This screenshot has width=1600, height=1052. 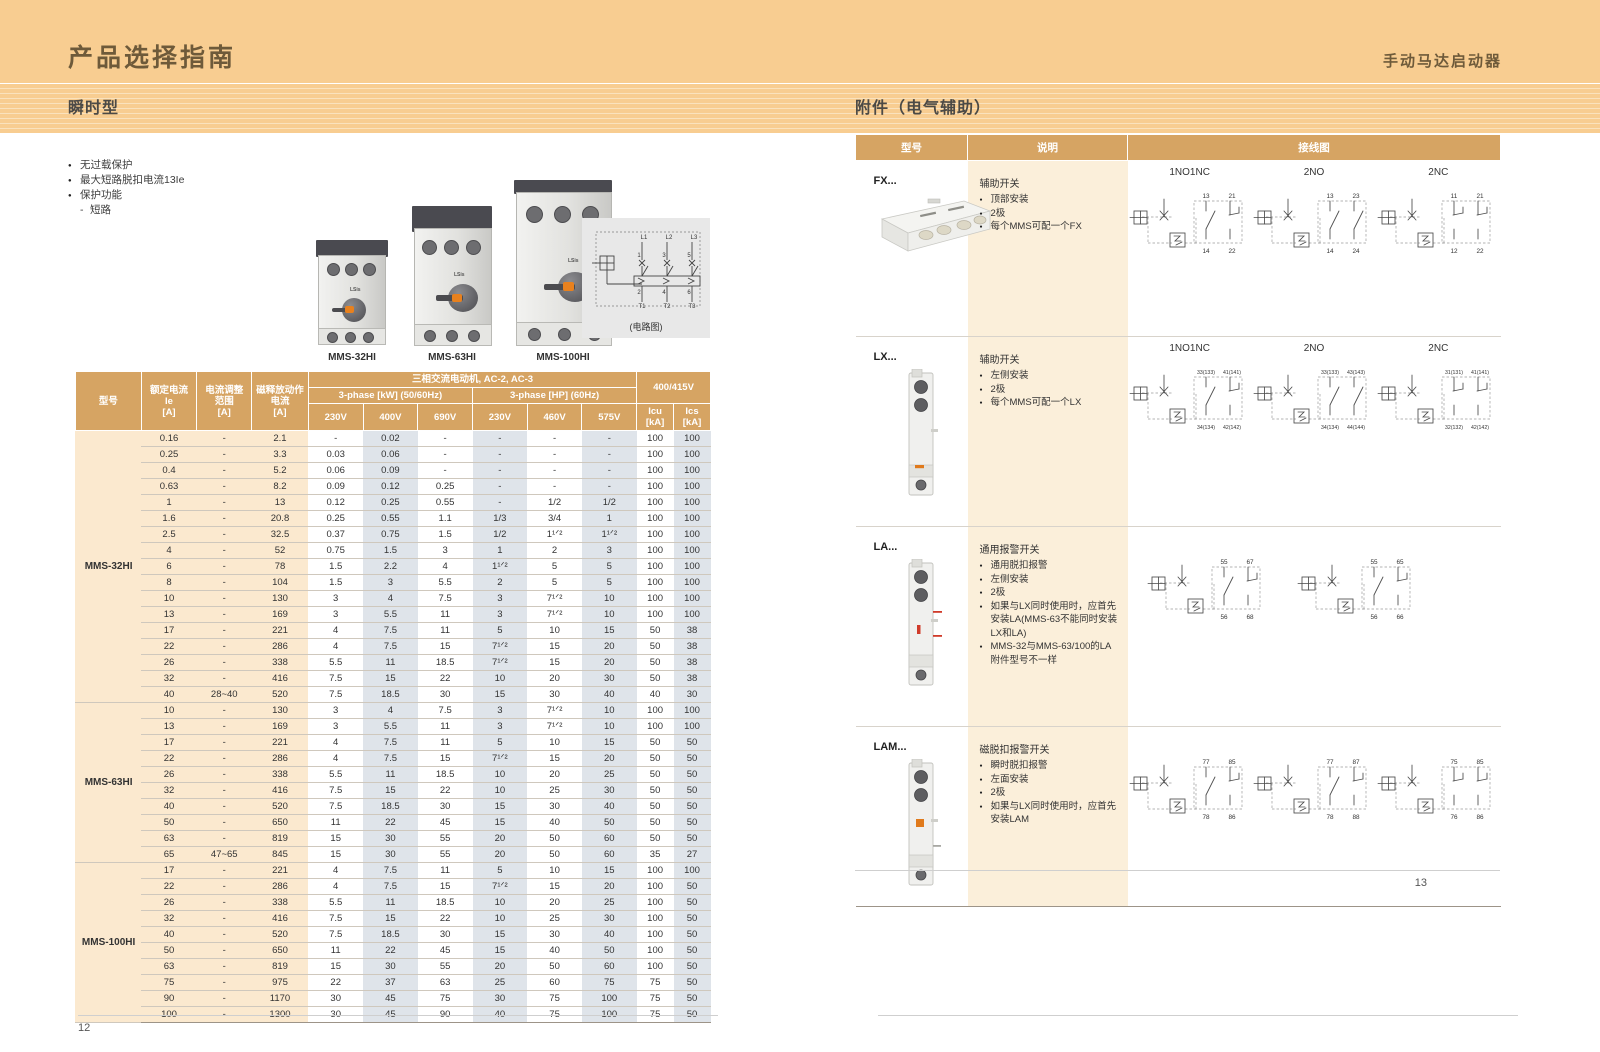 I want to click on cell-hp-575v: 5, so click(x=609, y=566).